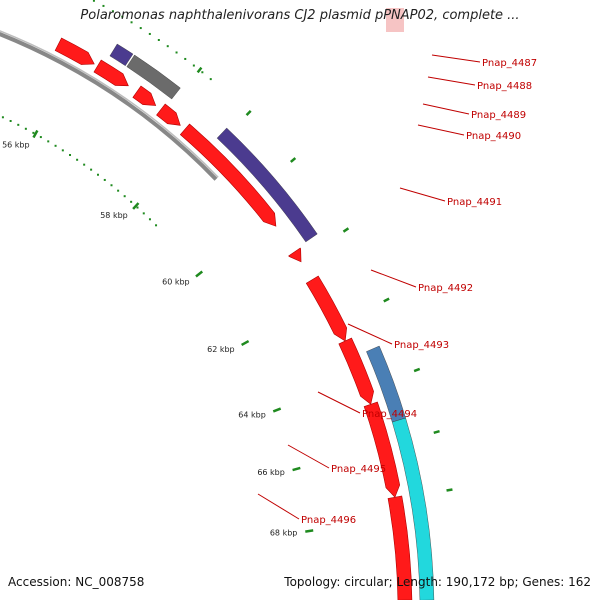 The image size is (600, 600). What do you see at coordinates (221, 349) in the screenshot?
I see `kbp-label: 62 kbp` at bounding box center [221, 349].